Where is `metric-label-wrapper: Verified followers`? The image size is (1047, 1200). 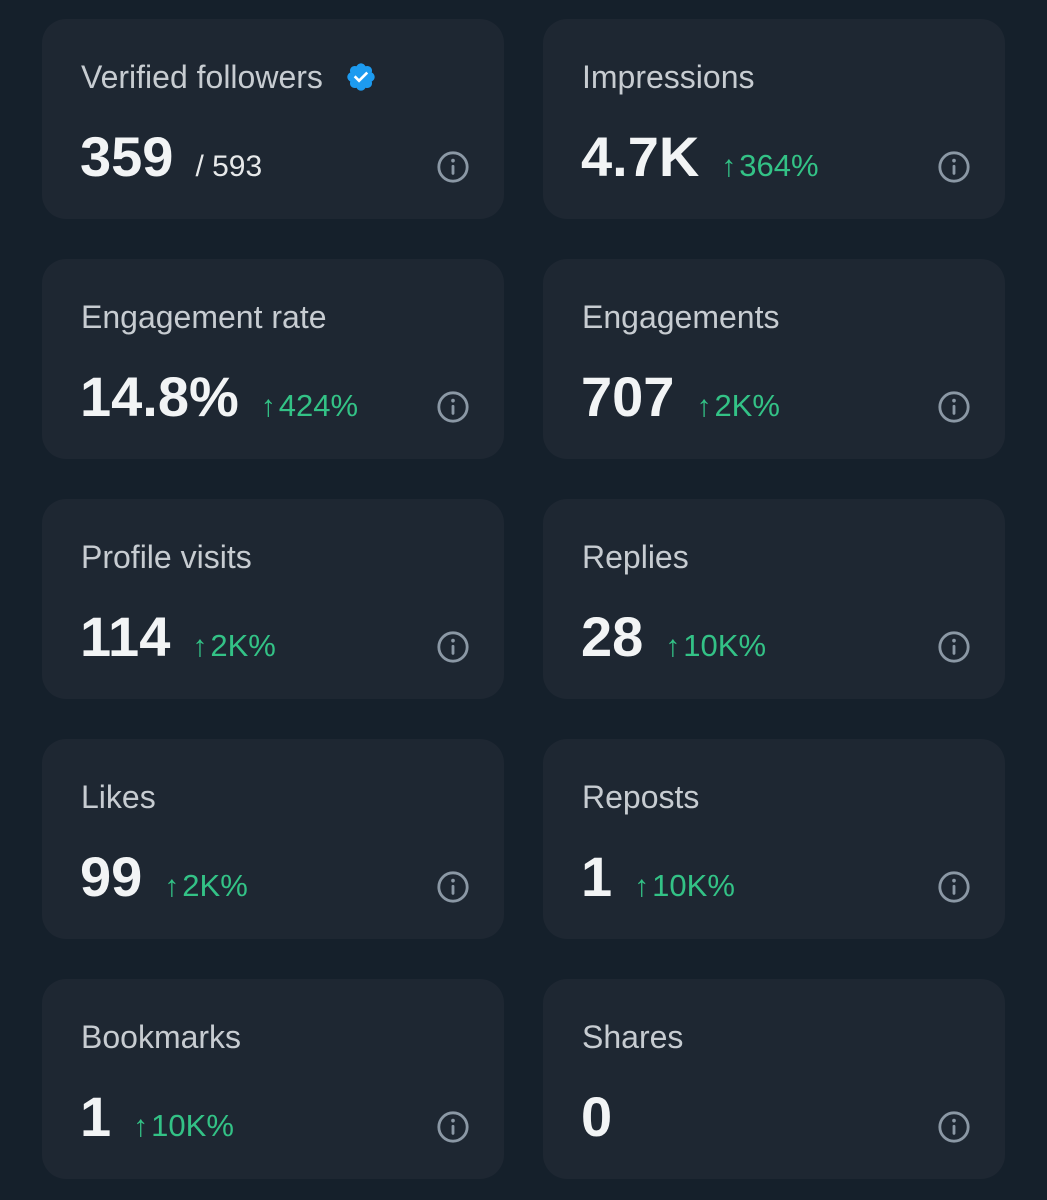 metric-label-wrapper: Verified followers is located at coordinates (229, 77).